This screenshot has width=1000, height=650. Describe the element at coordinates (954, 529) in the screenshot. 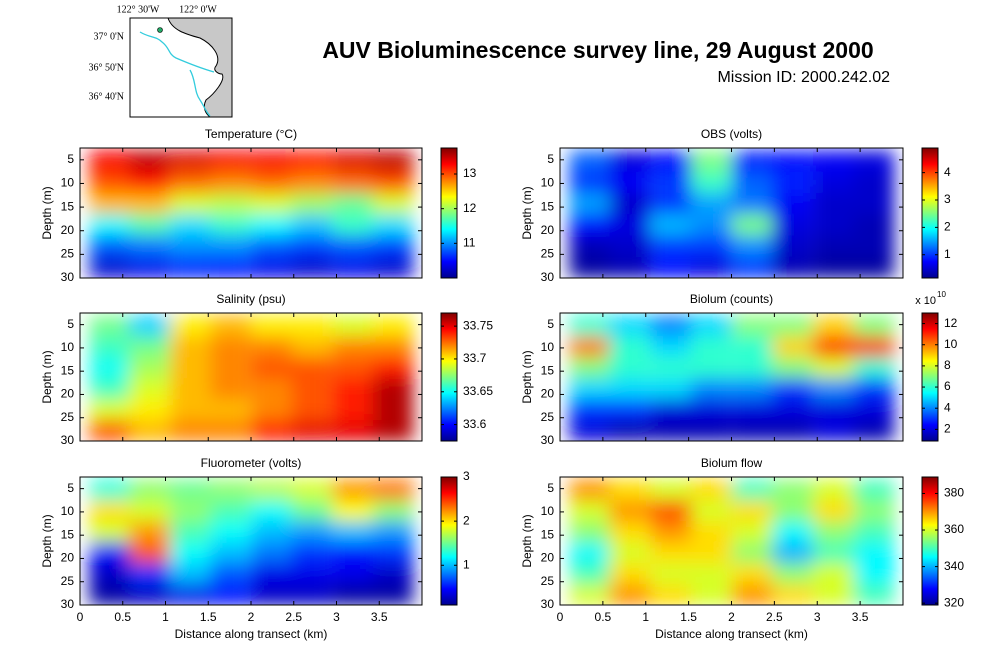

I see `colorbar-tick-label: 360` at that location.